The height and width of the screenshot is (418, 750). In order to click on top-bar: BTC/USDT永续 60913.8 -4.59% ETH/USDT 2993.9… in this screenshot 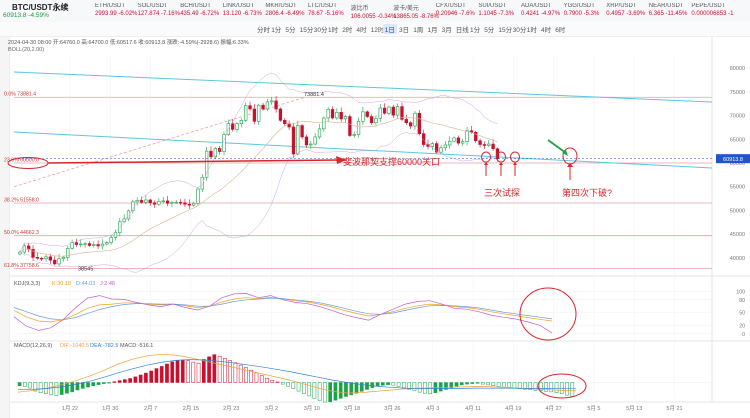, I will do `click(375, 11)`.